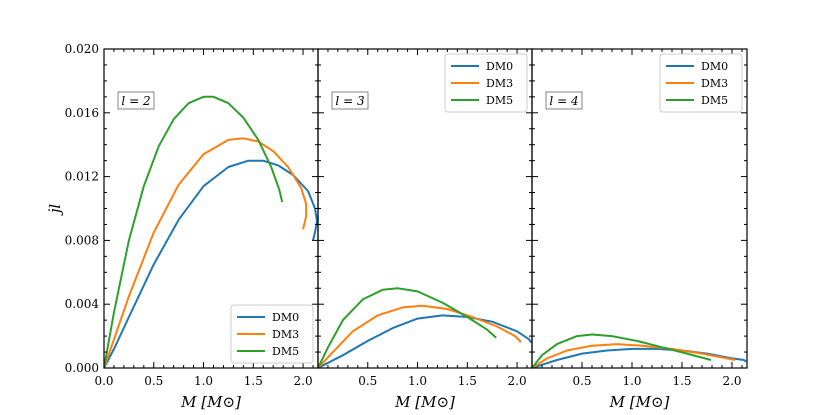 Image resolution: width=830 pixels, height=415 pixels. What do you see at coordinates (631, 381) in the screenshot?
I see `panel-3-xtick-label: 1.0` at bounding box center [631, 381].